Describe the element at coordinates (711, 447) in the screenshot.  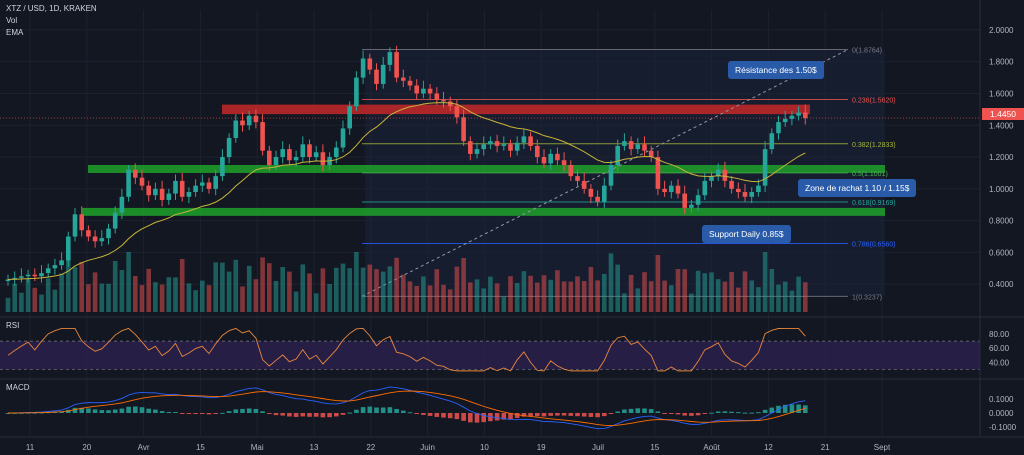
I see `time-tick-label: Août` at that location.